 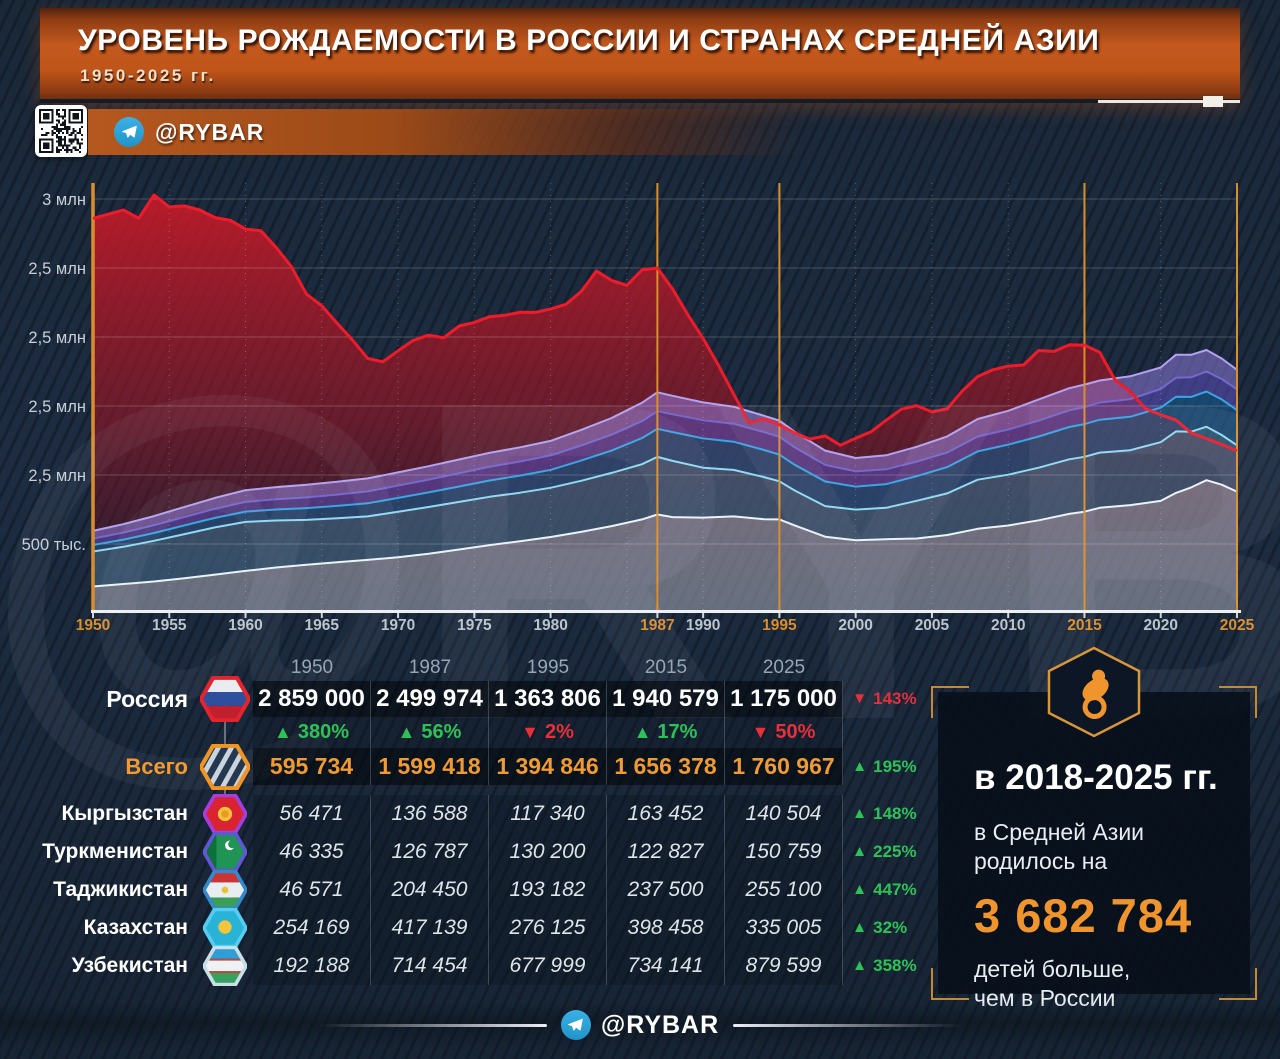 I want to click on flag-kazakhstan-icon, so click(x=225, y=928).